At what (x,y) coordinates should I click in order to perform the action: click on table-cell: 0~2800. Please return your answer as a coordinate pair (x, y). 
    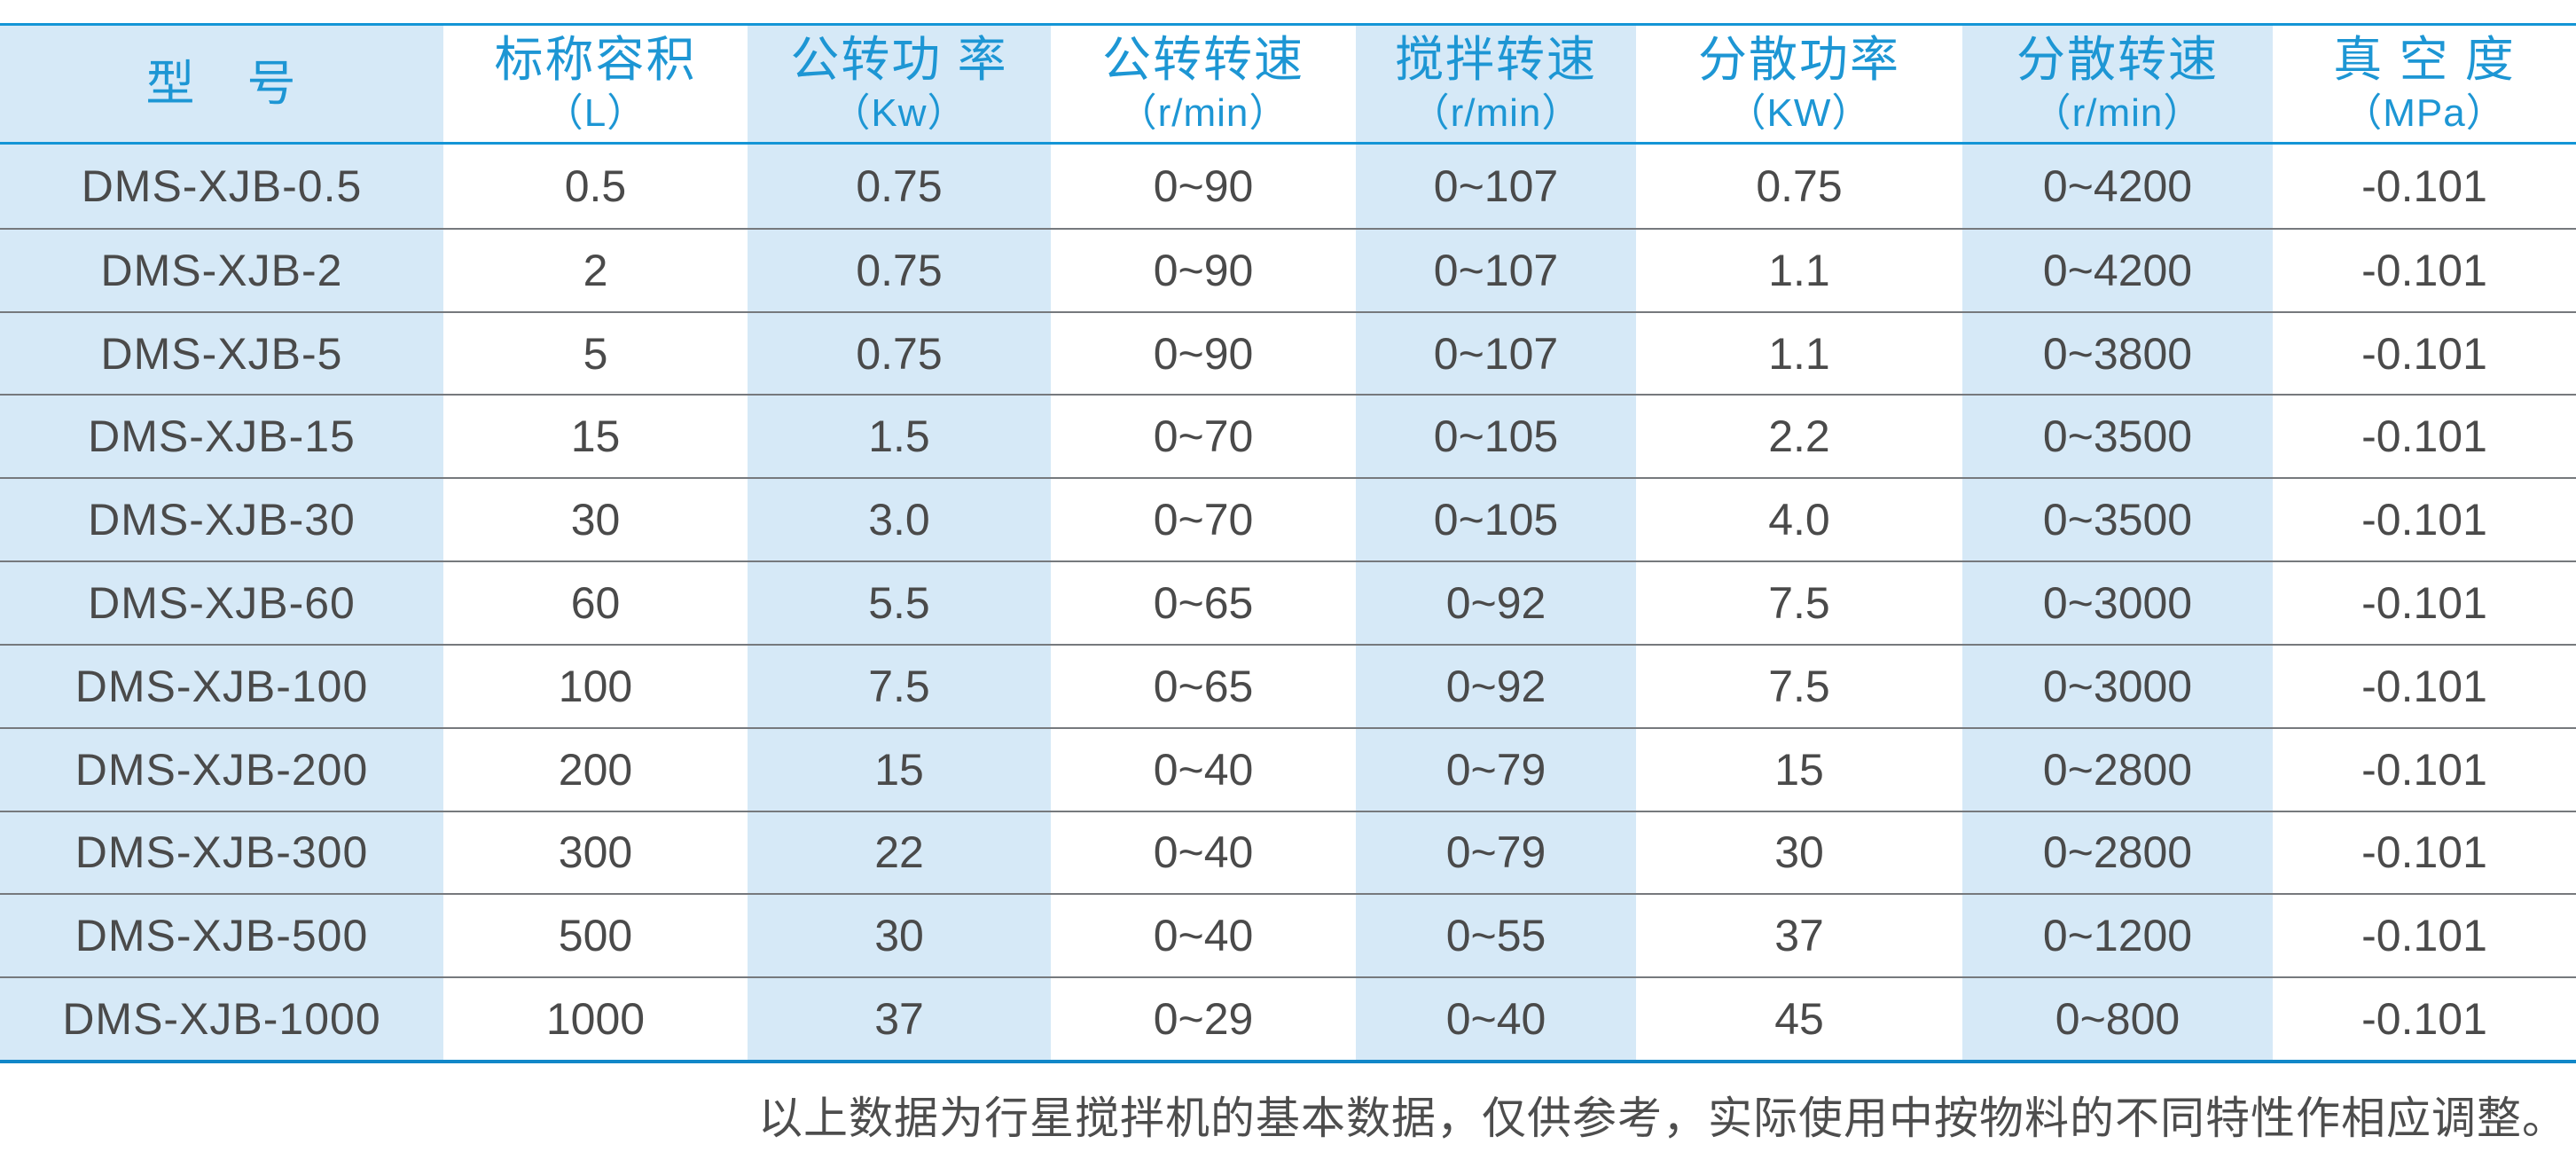
    Looking at the image, I should click on (2117, 769).